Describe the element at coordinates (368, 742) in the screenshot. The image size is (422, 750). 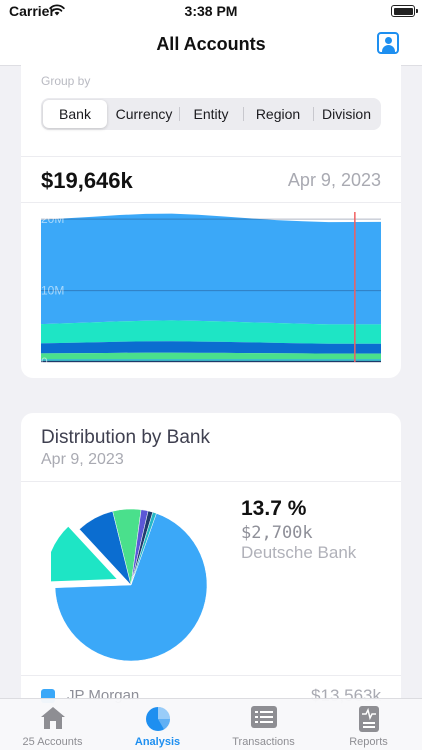
I see `tab-label: Reports` at that location.